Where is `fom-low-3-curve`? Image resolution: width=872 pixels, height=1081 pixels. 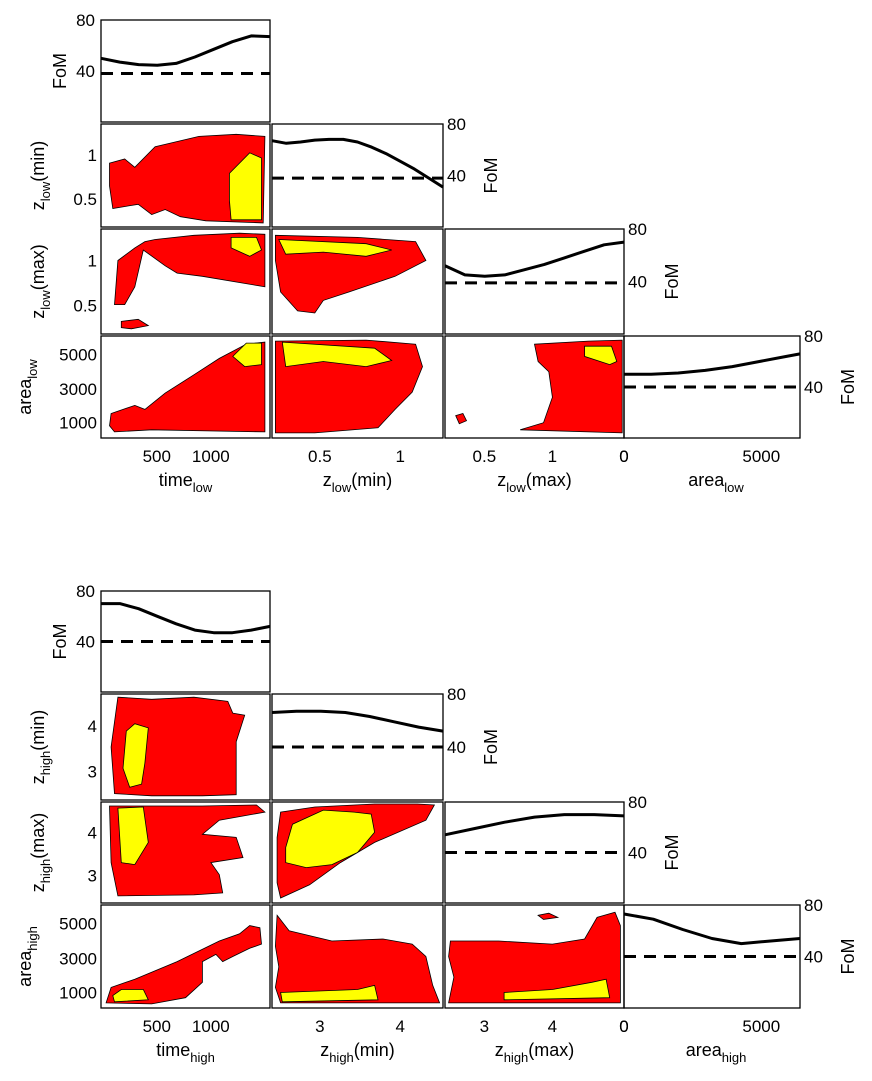
fom-low-3-curve is located at coordinates (712, 364).